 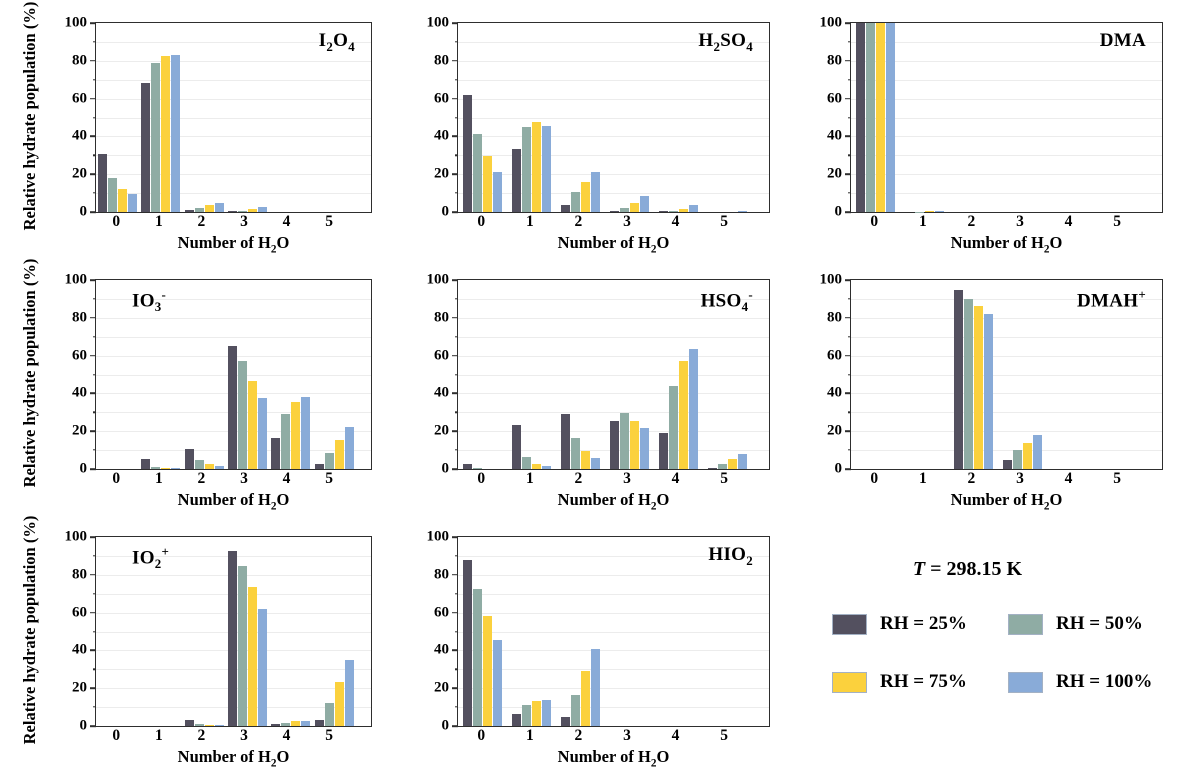 What do you see at coordinates (1025, 624) in the screenshot?
I see `legend-swatch-rh50` at bounding box center [1025, 624].